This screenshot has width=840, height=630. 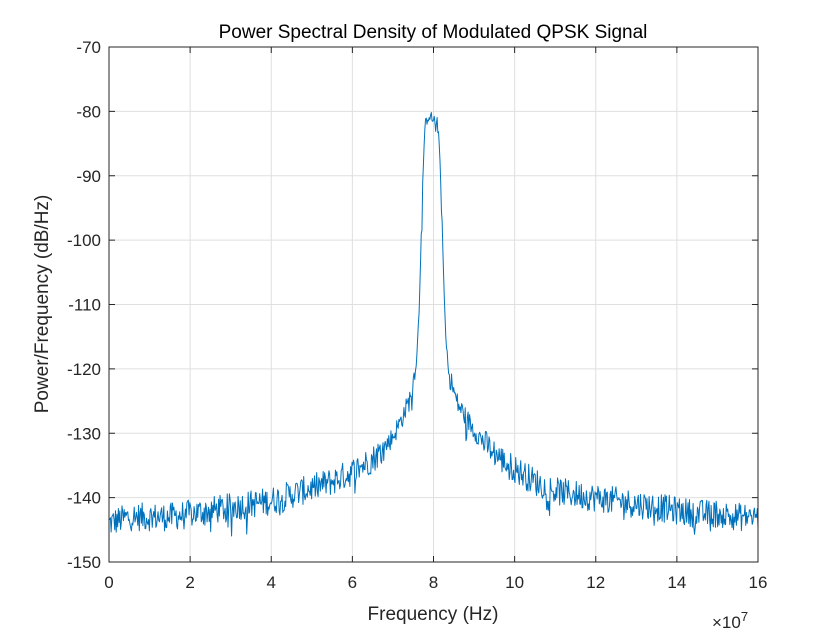 What do you see at coordinates (88, 47) in the screenshot?
I see `y-tick-label: -70` at bounding box center [88, 47].